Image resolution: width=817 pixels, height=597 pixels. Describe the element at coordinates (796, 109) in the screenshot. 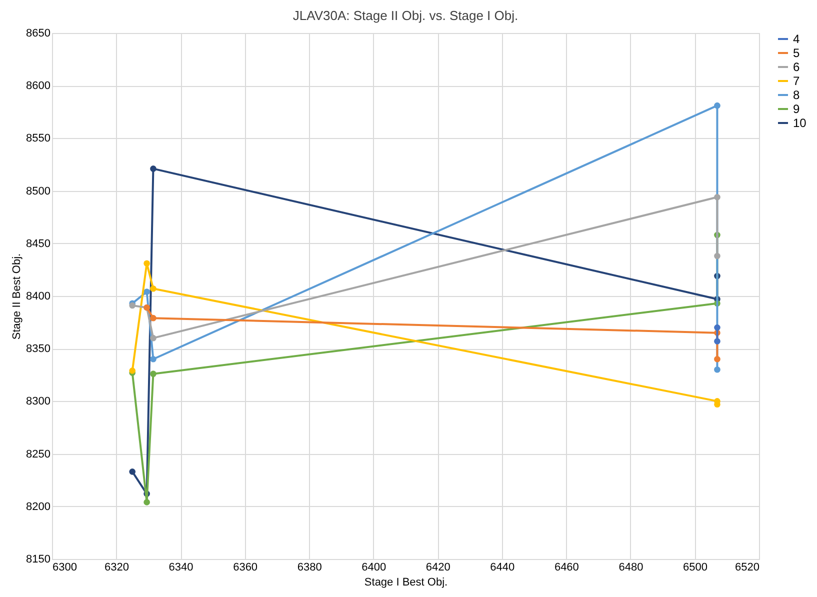

I see `legend-label: 9` at that location.